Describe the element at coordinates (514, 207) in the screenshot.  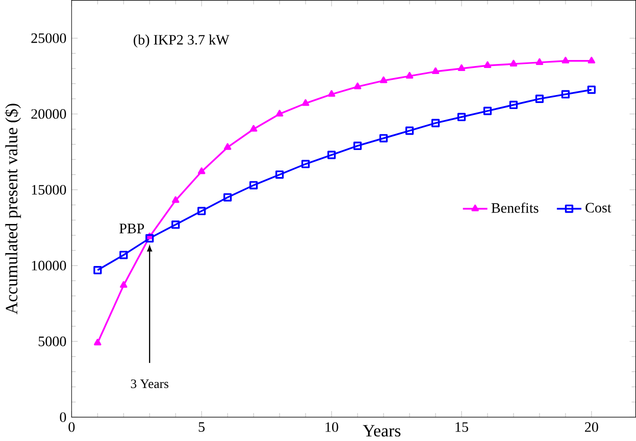
I see `legend-label: Benefits` at that location.